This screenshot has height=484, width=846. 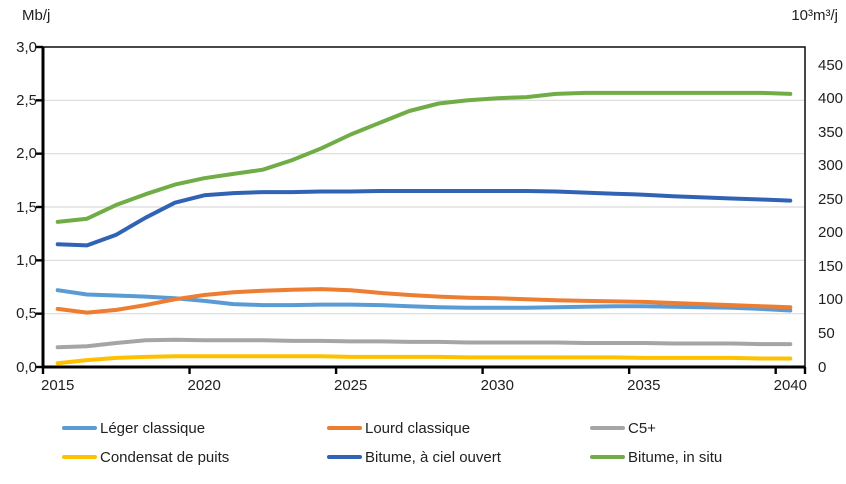 I want to click on y-left-tick-label: 3,0, so click(x=26, y=47).